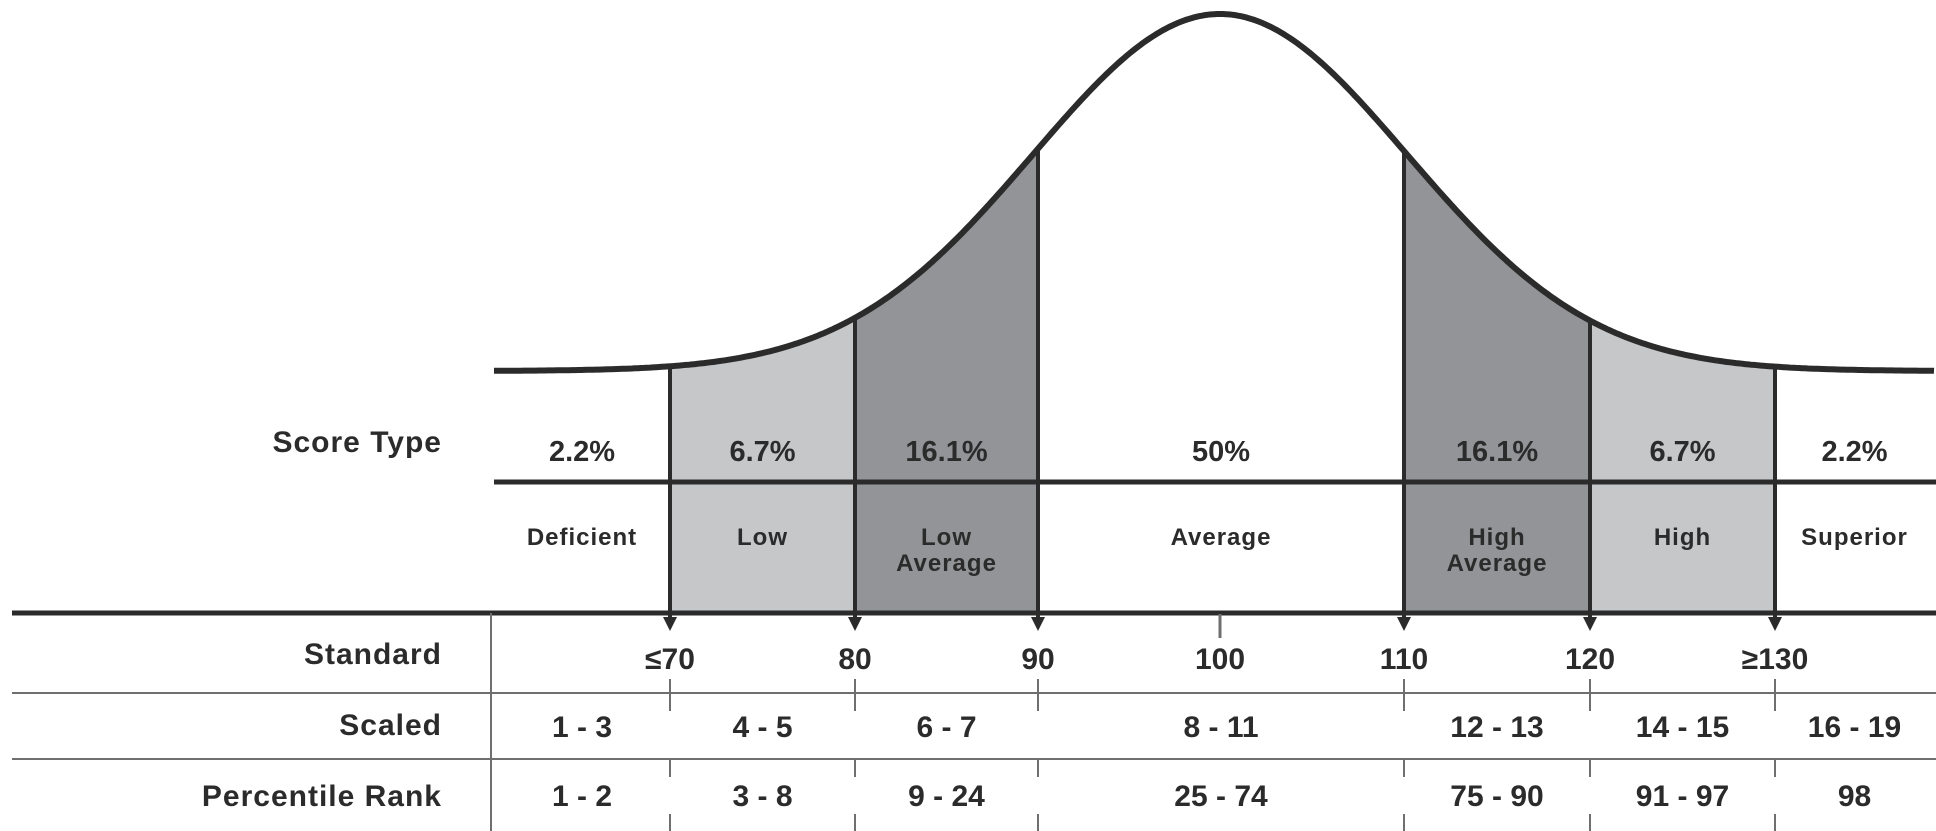 The height and width of the screenshot is (831, 1936). What do you see at coordinates (1854, 537) in the screenshot?
I see `band-classification-label: Superior` at bounding box center [1854, 537].